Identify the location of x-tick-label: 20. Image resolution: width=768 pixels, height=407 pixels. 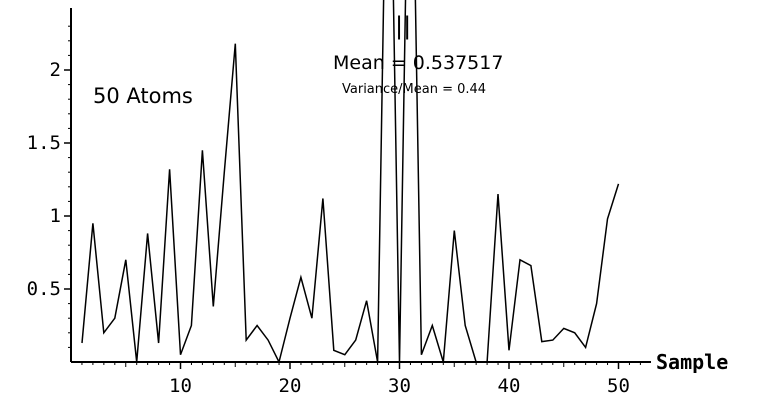
(290, 386).